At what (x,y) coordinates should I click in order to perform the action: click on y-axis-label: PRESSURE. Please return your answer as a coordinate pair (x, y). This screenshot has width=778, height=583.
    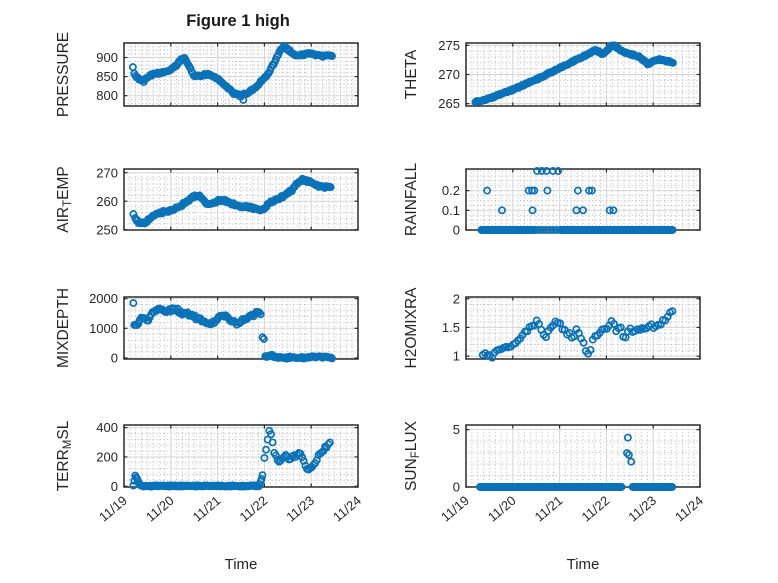
    Looking at the image, I should click on (63, 74).